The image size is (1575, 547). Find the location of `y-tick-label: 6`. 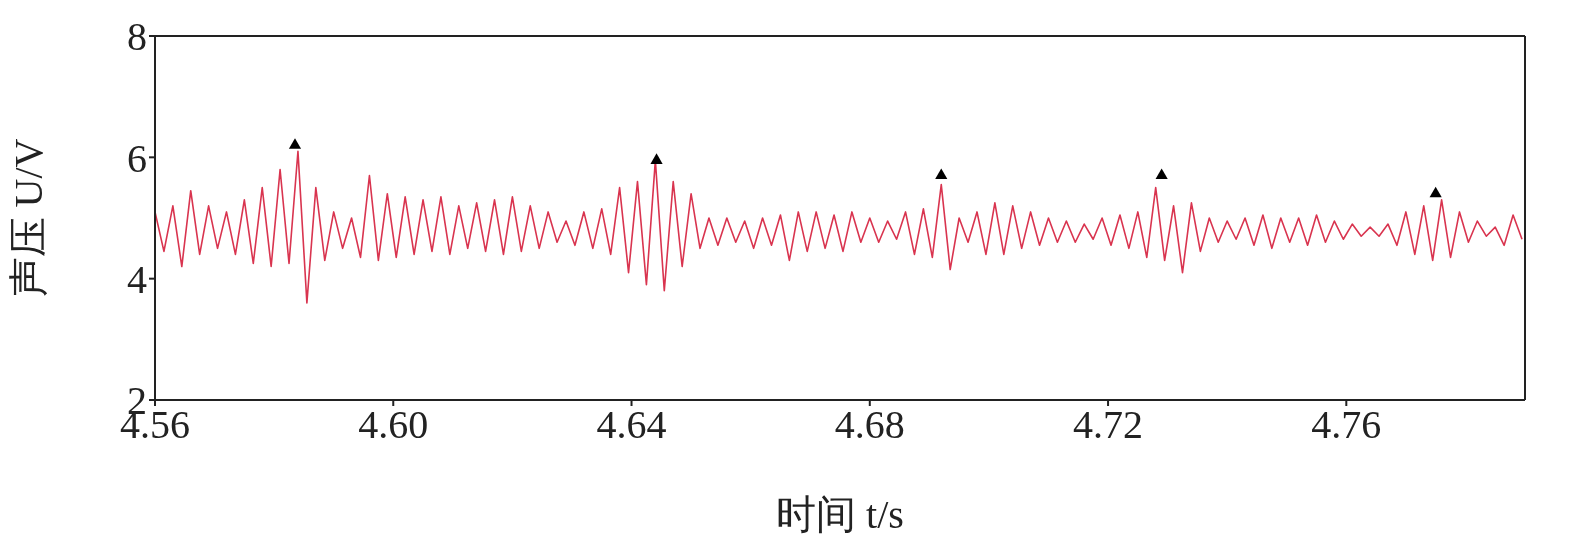

y-tick-label: 6 is located at coordinates (137, 158).